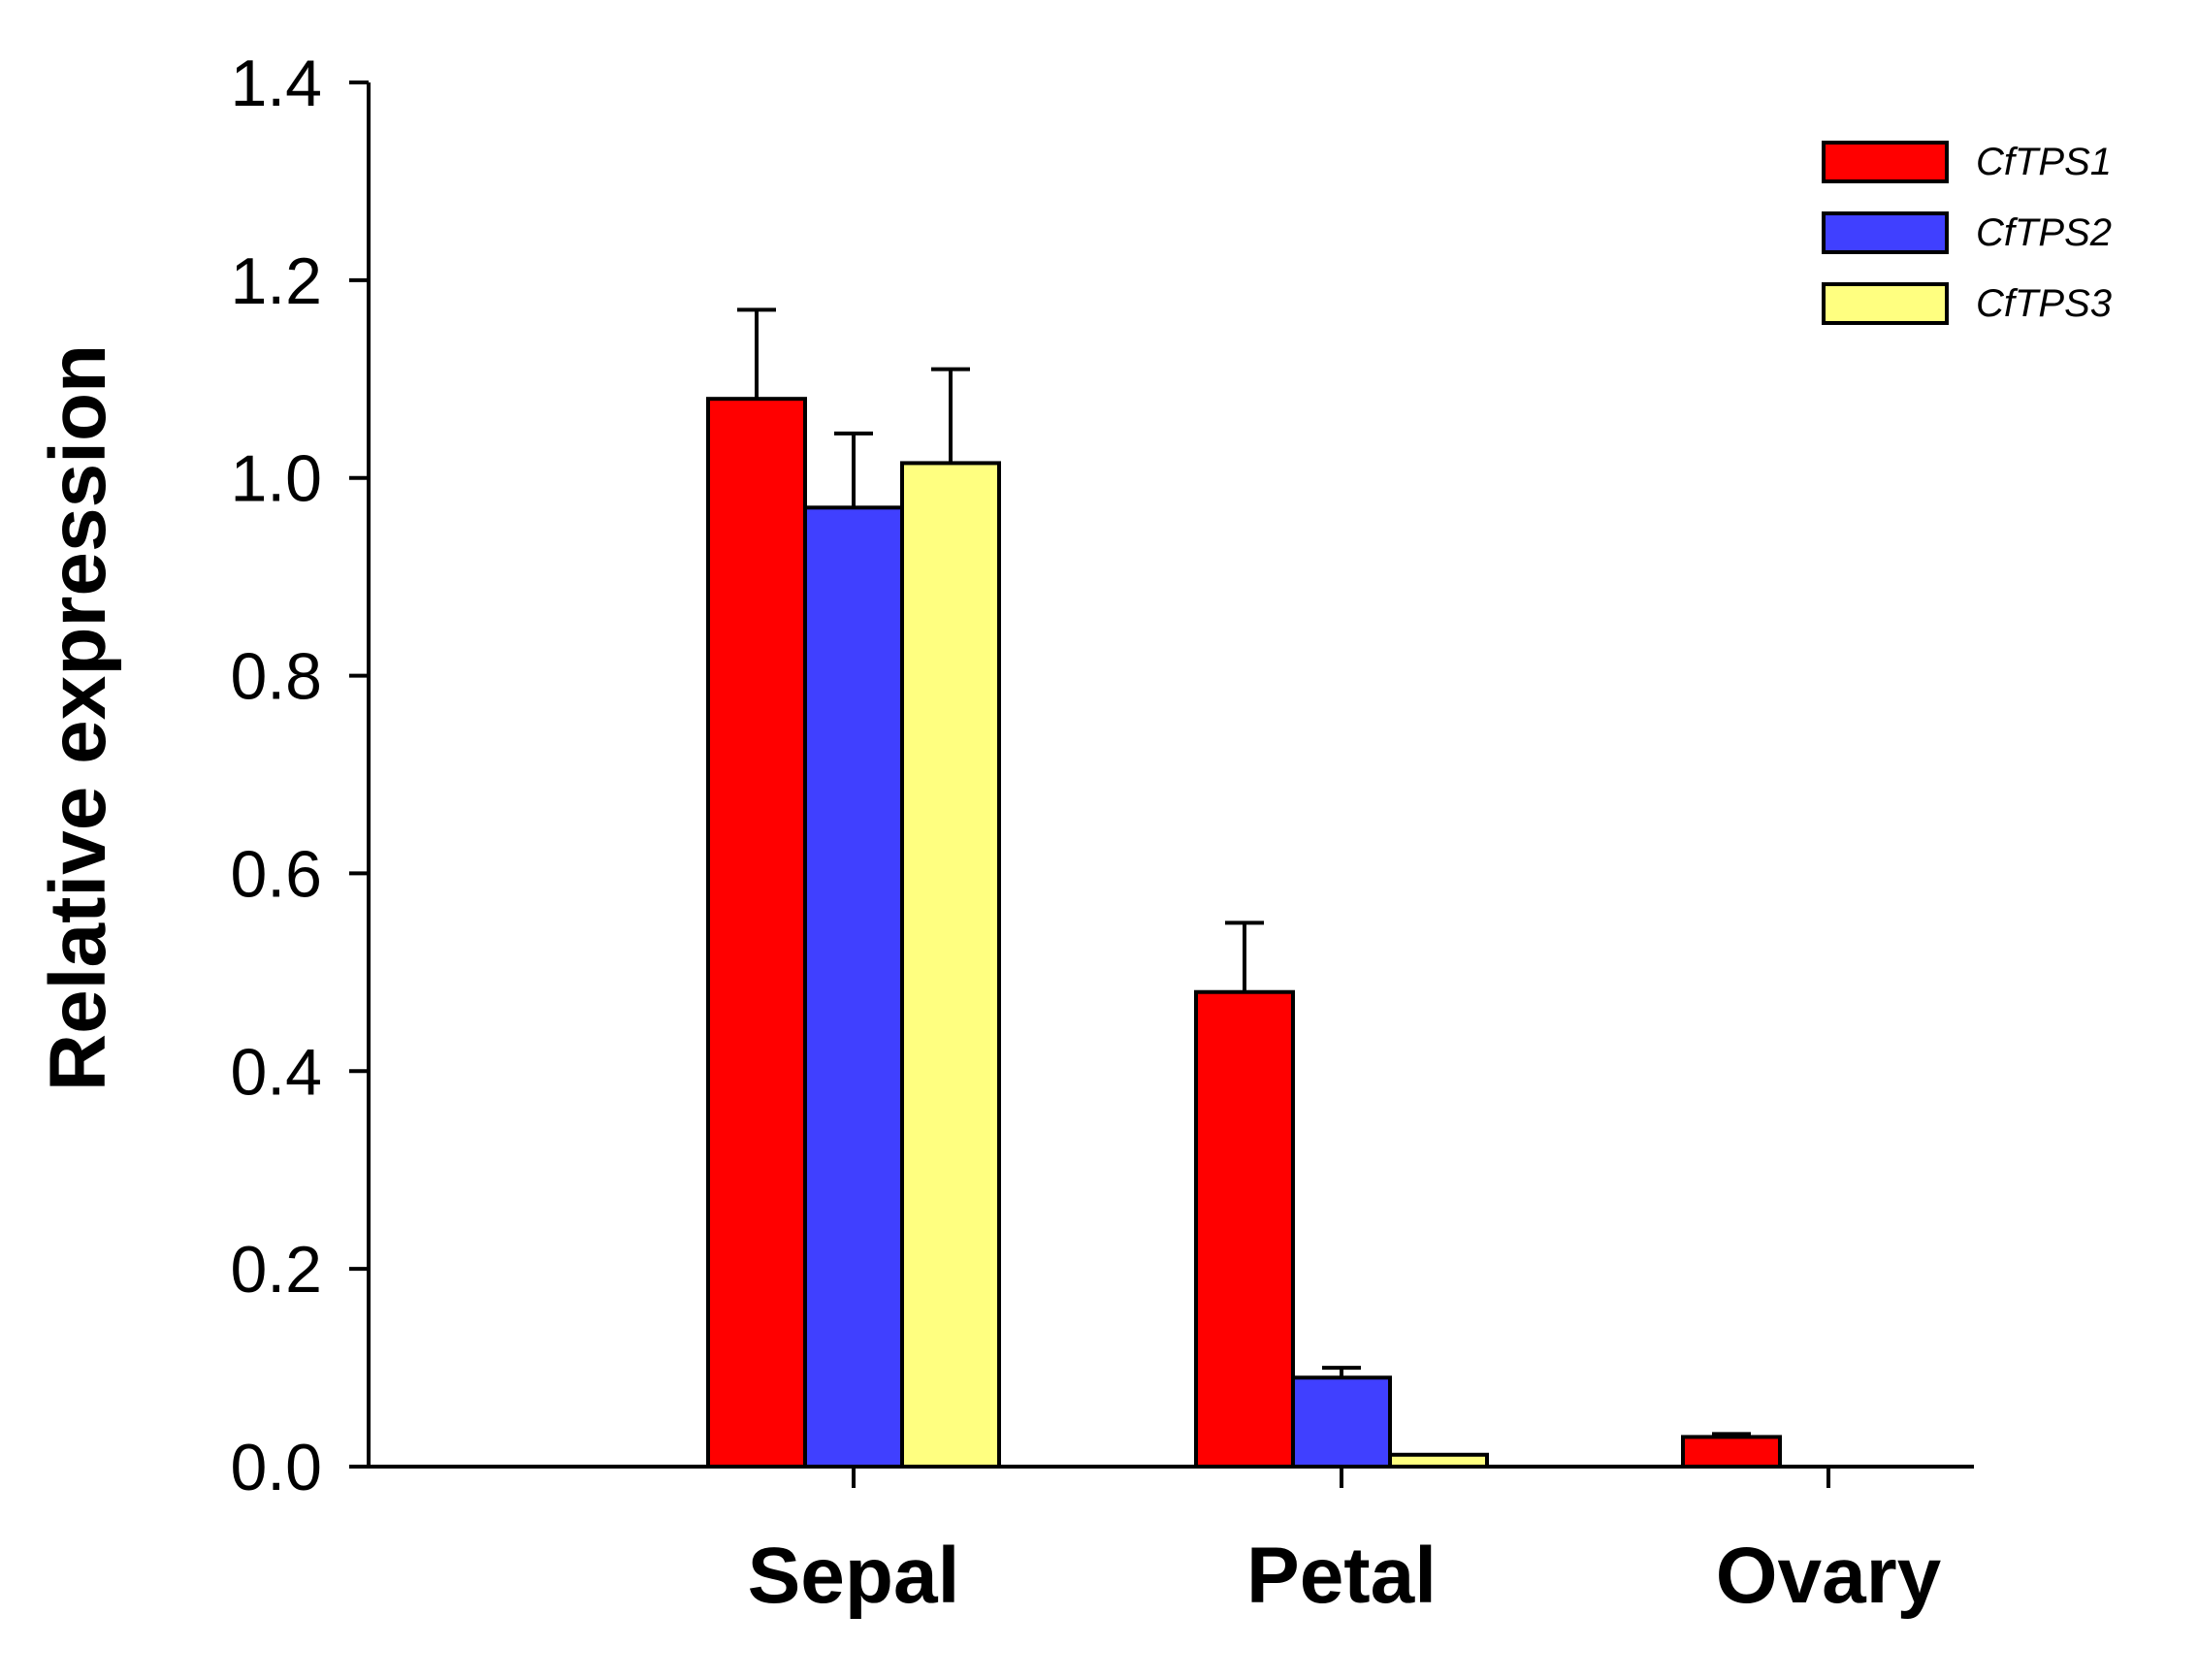  I want to click on legend-label-cftps3: CfTPS3, so click(2044, 303).